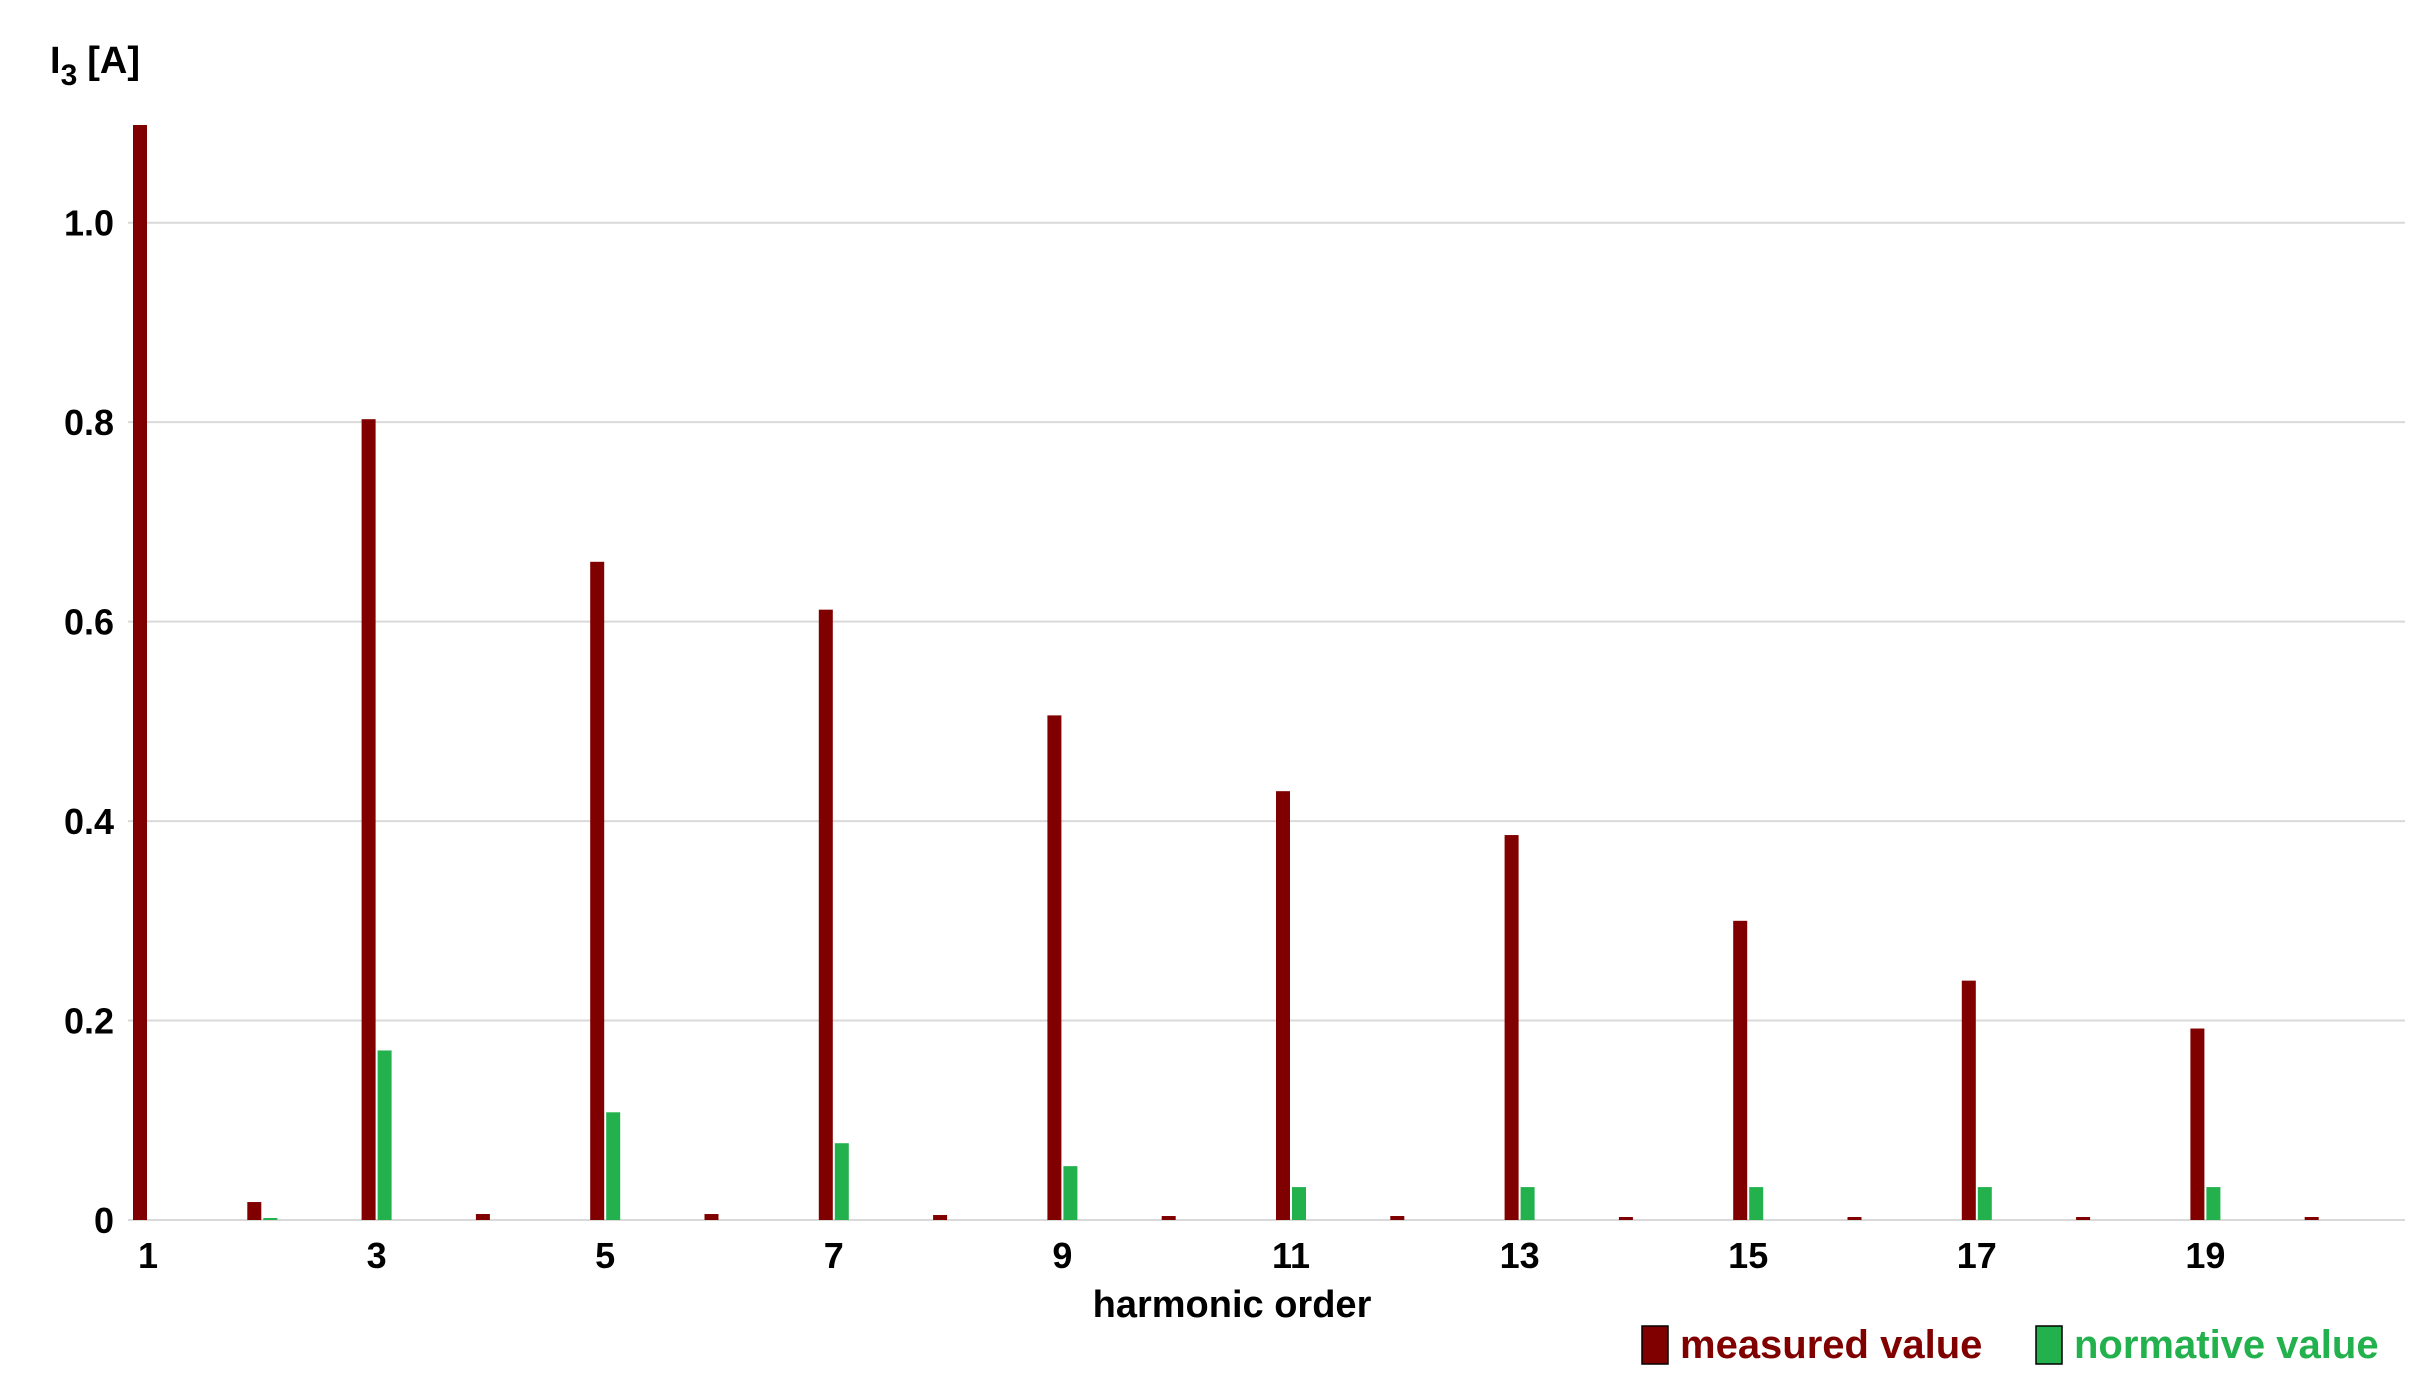 This screenshot has width=2415, height=1383. What do you see at coordinates (89, 622) in the screenshot?
I see `y-tick-label: 0.6` at bounding box center [89, 622].